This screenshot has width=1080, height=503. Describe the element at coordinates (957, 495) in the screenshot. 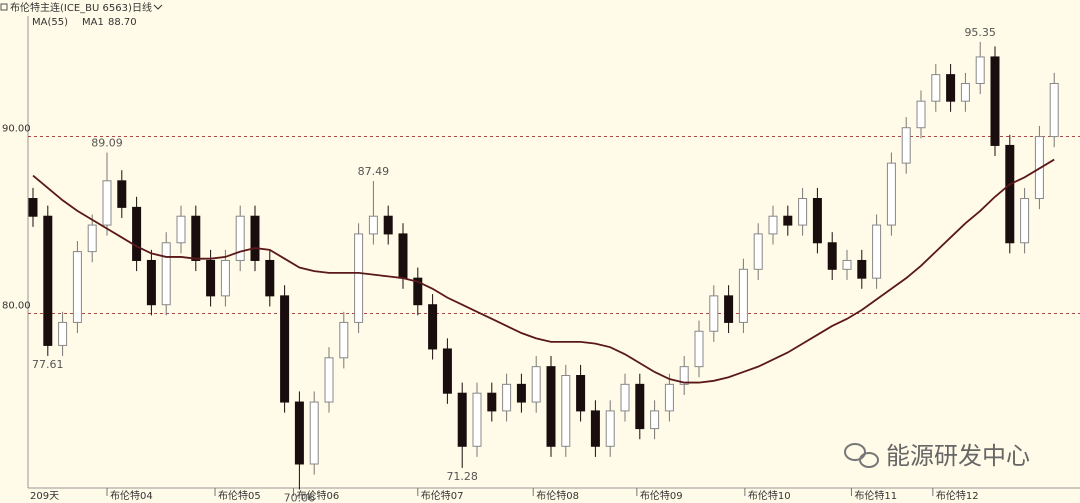

I see `x-tick-label: 布伦特12` at that location.